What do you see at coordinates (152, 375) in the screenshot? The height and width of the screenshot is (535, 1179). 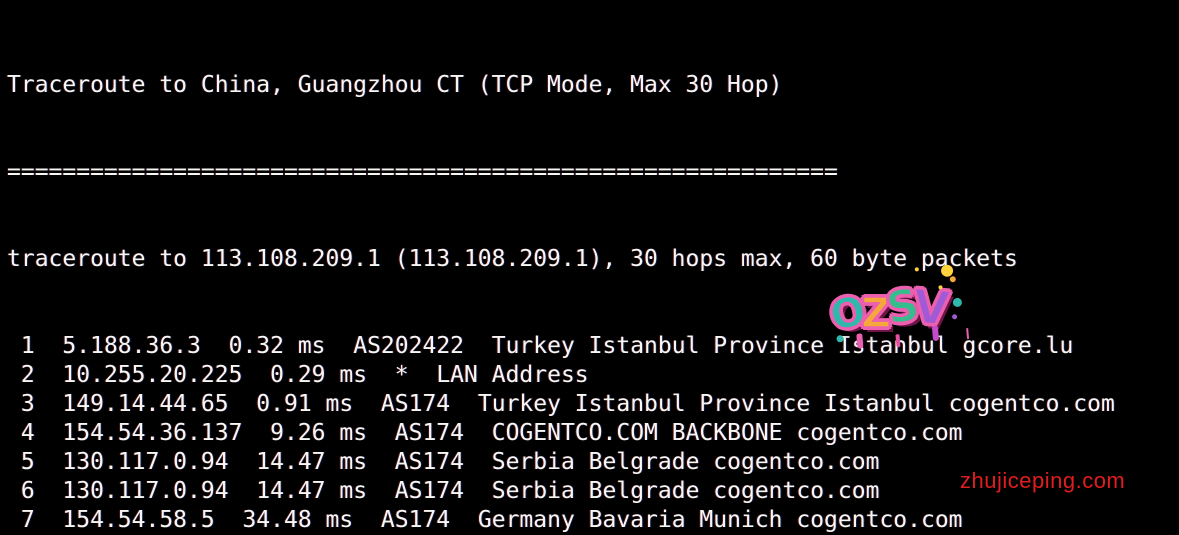 I see `hop-ip: 10.255.20.225` at bounding box center [152, 375].